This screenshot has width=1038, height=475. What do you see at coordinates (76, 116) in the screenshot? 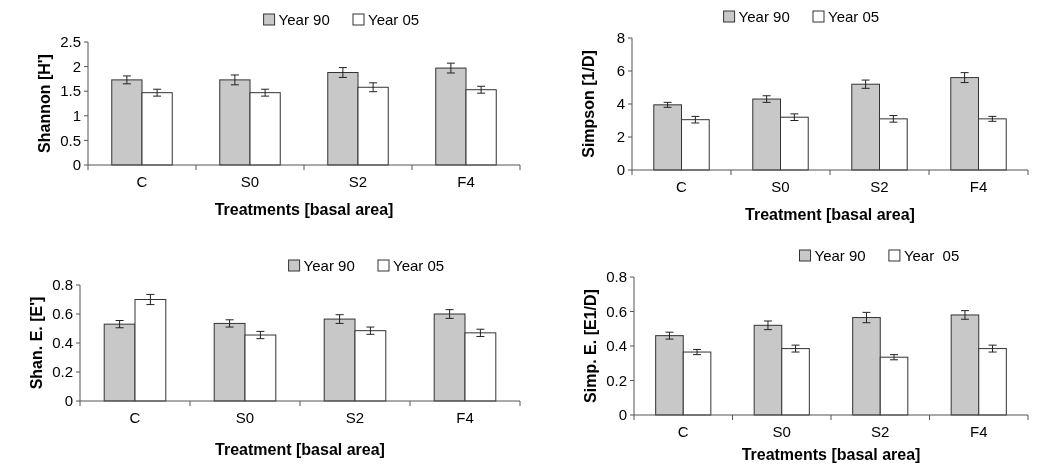
I see `y-tick-label: 1` at bounding box center [76, 116].